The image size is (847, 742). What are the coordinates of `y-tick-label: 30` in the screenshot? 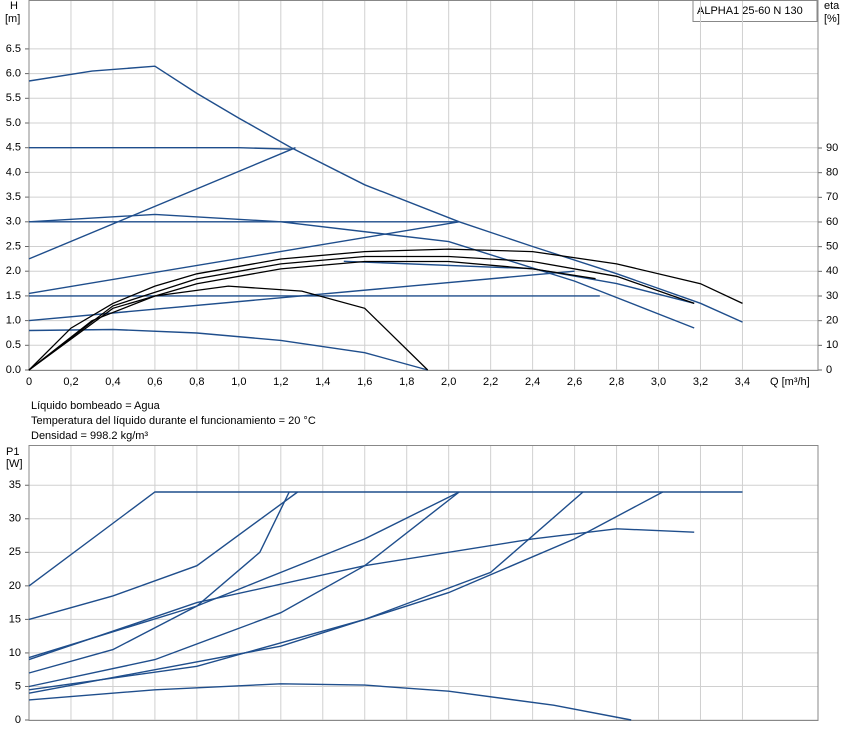 It's located at (15, 519).